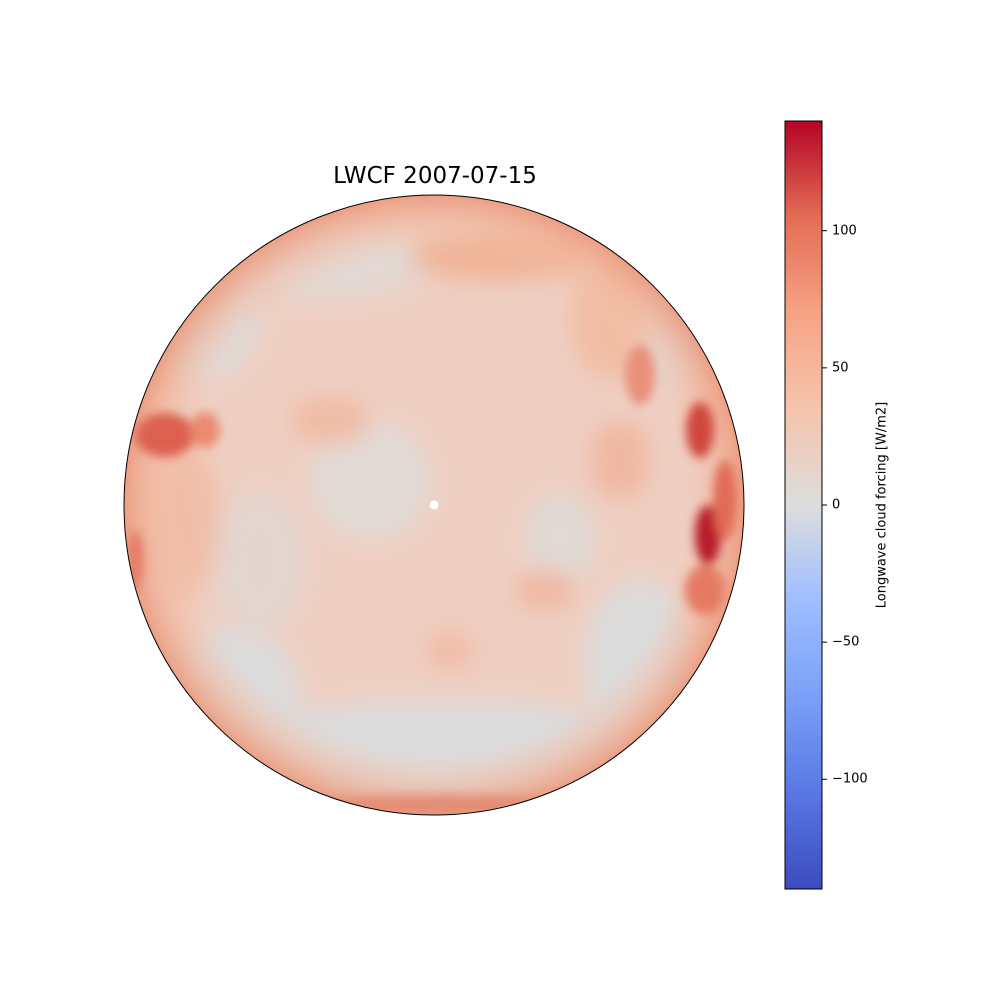 The image size is (1000, 1000). I want to click on colorbar, so click(803, 505).